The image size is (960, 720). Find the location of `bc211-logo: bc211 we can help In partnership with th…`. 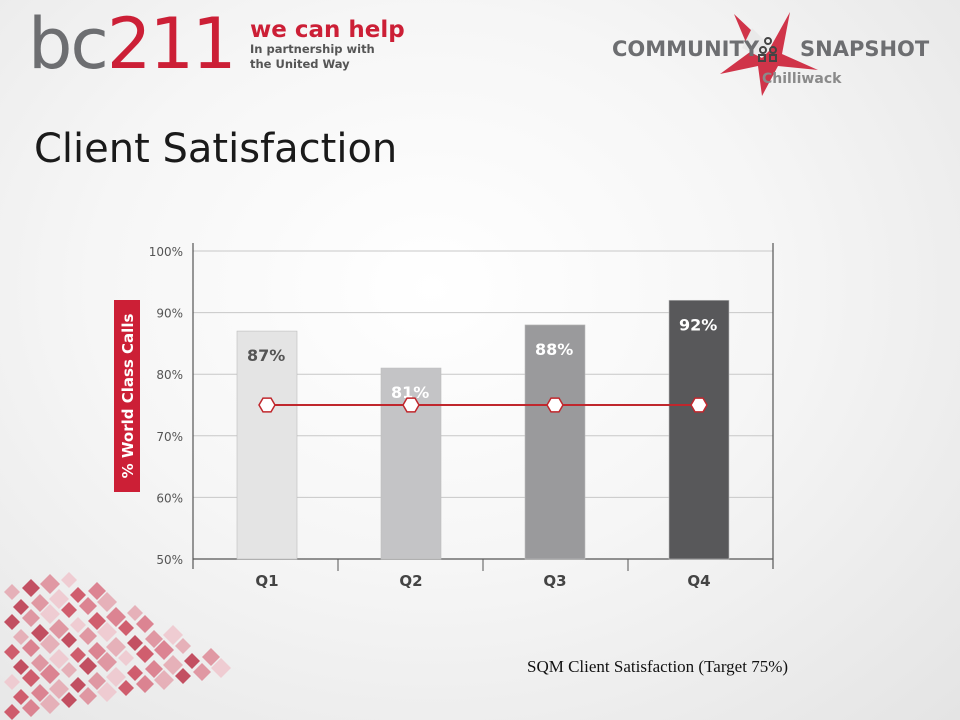

bc211-logo: bc211 we can help In partnership with th… is located at coordinates (218, 44).